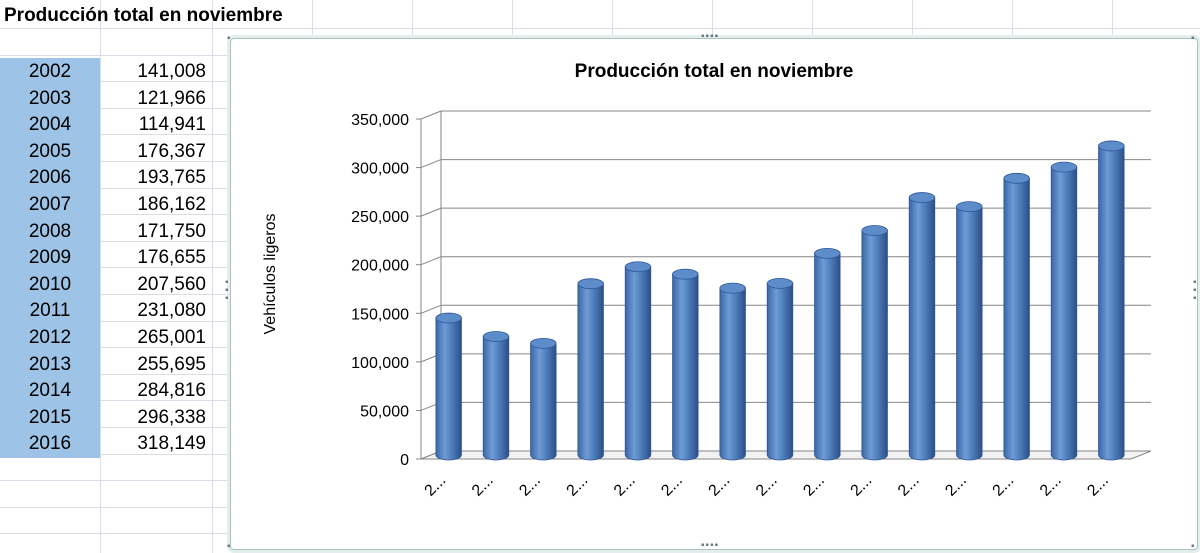 The width and height of the screenshot is (1200, 553). What do you see at coordinates (50, 178) in the screenshot?
I see `year-cell: 2006` at bounding box center [50, 178].